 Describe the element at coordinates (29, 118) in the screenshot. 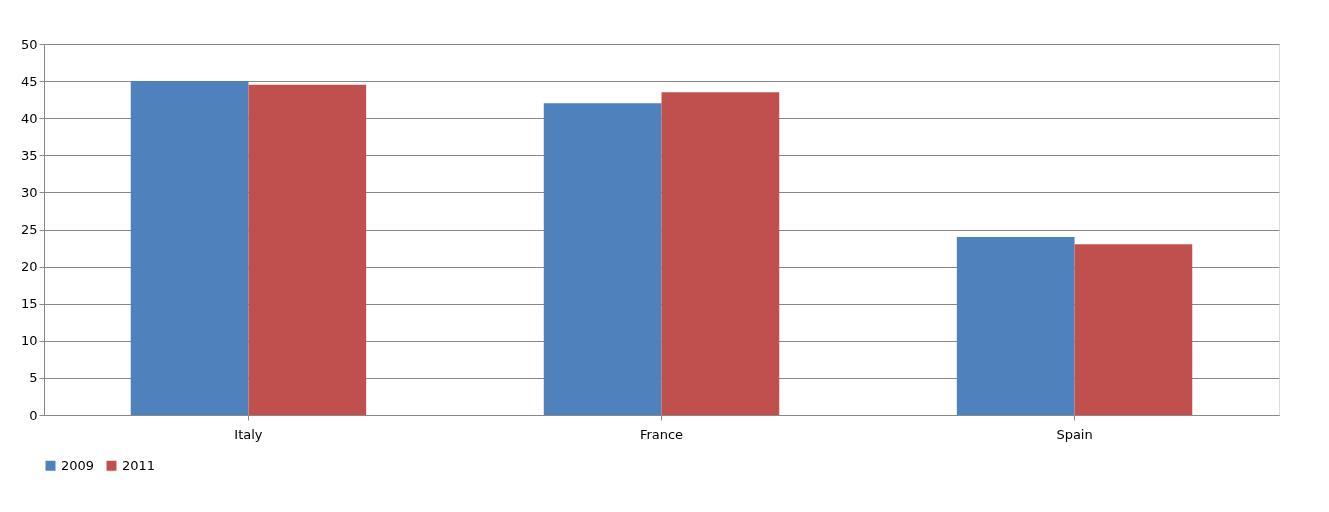

I see `y-tick-label: 40` at that location.